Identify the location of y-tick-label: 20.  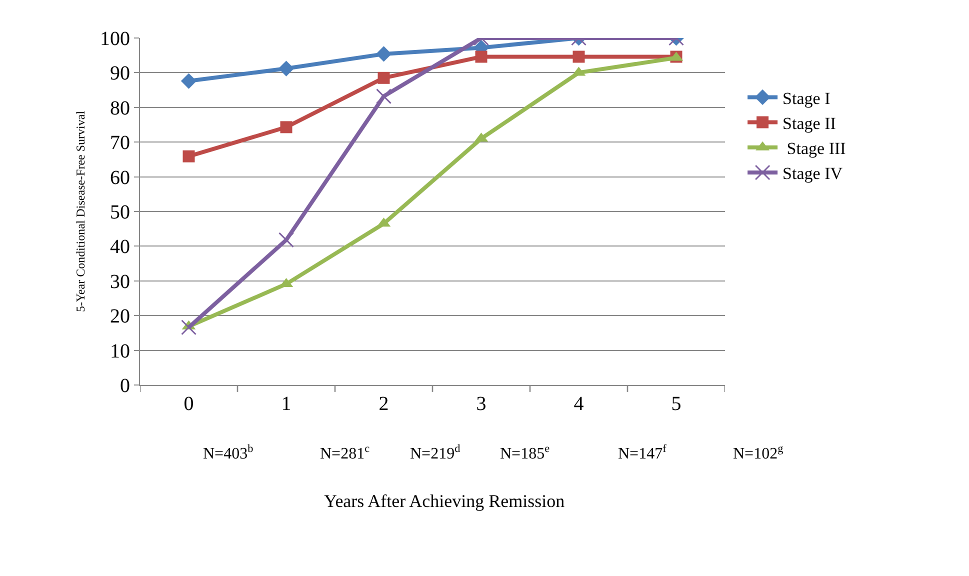
(120, 317).